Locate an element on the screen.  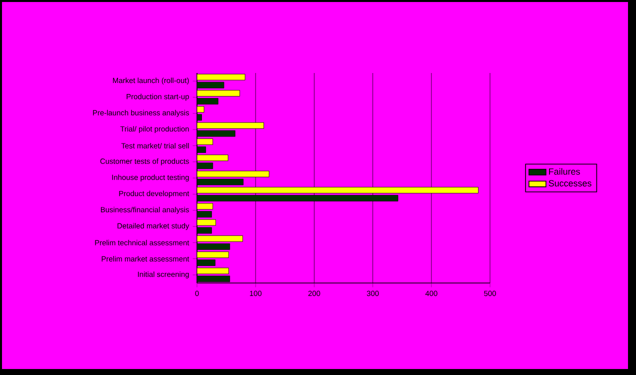
legend-label: Failures is located at coordinates (564, 171).